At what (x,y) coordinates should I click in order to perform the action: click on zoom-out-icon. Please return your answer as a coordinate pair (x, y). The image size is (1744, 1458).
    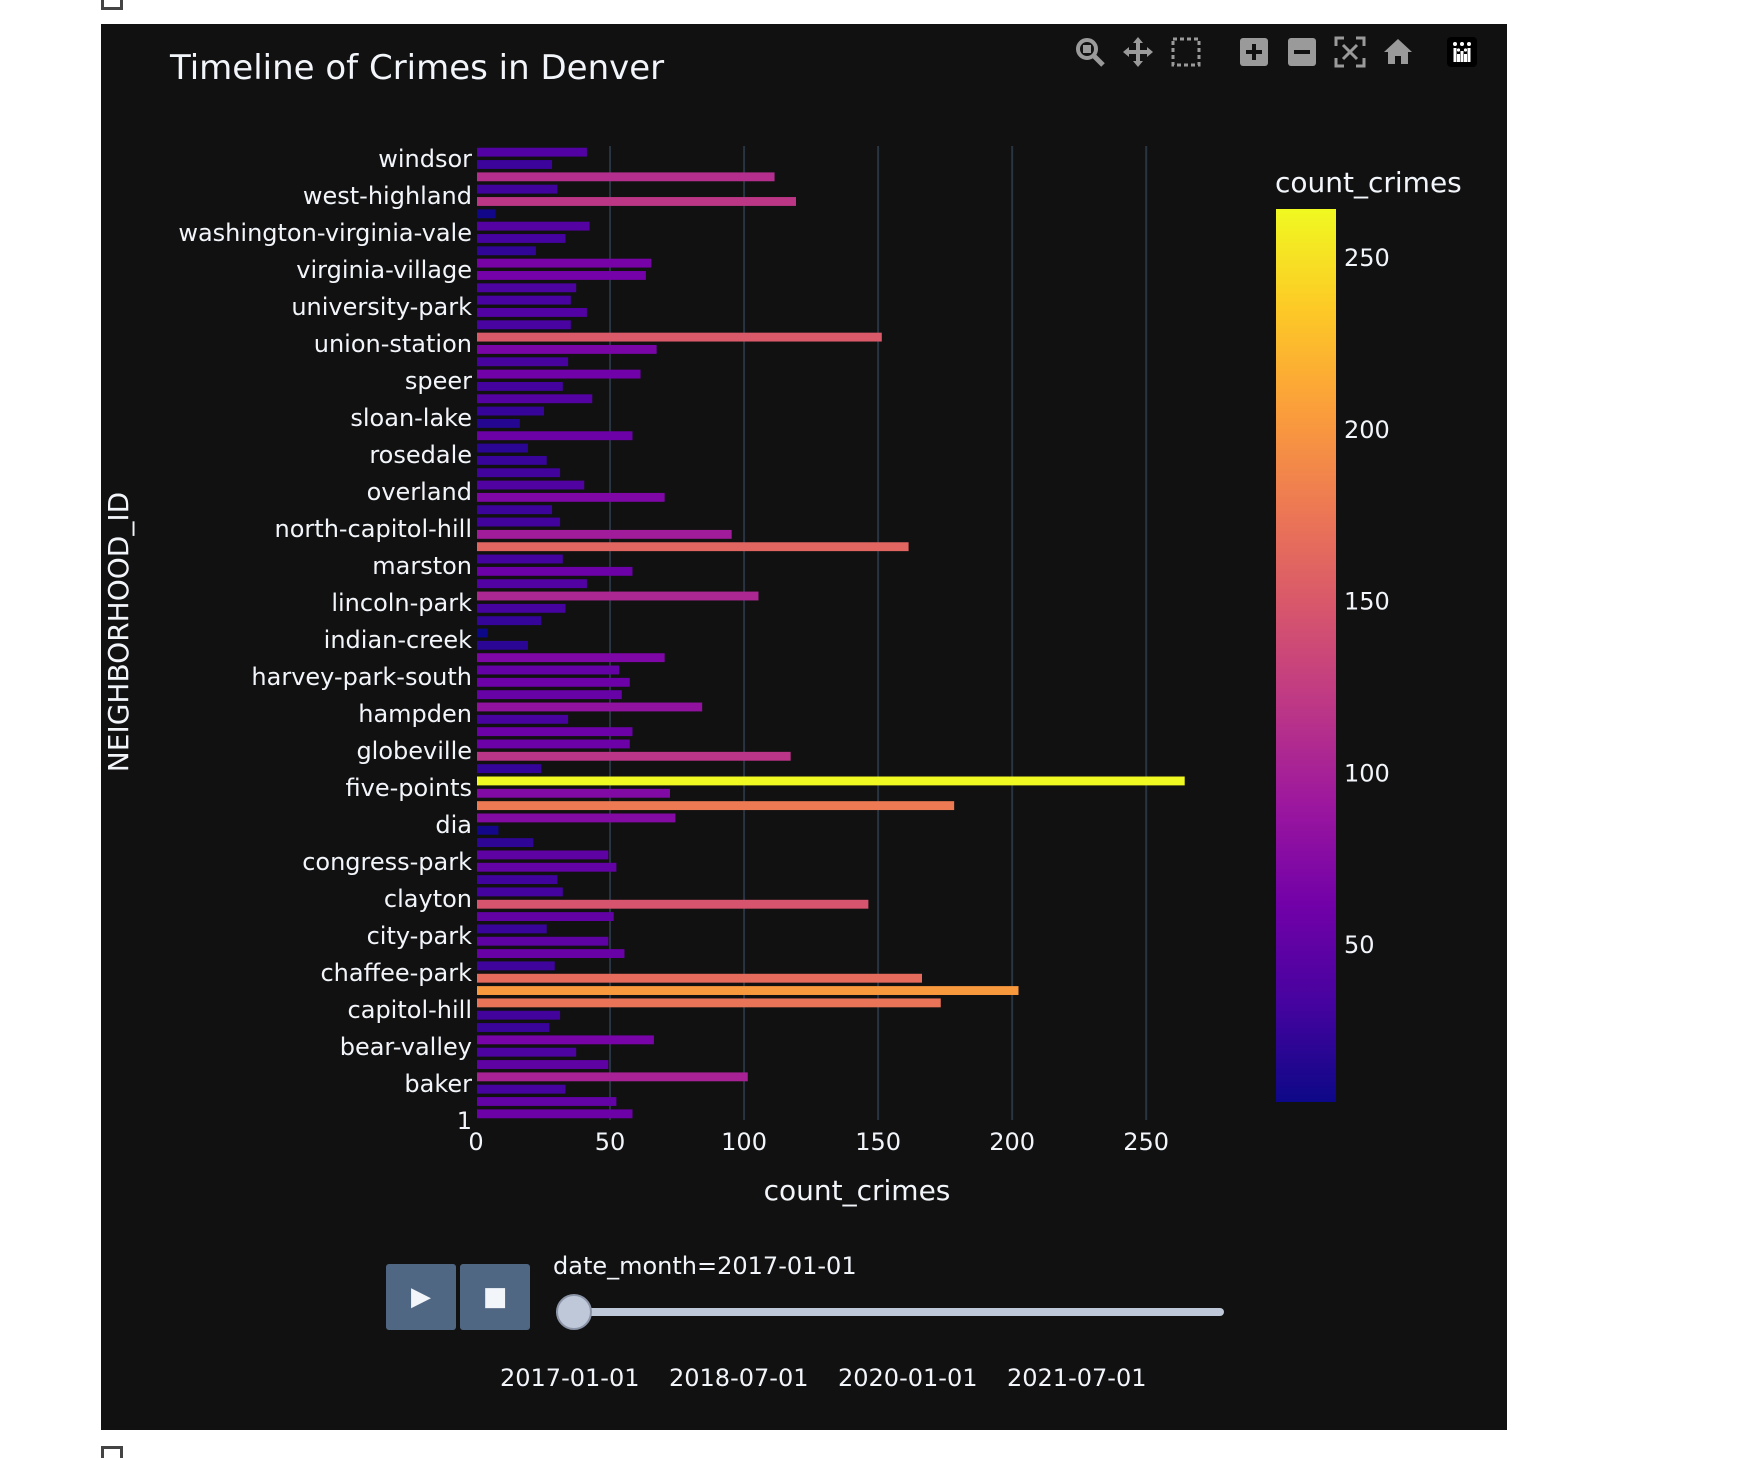
    Looking at the image, I should click on (1302, 52).